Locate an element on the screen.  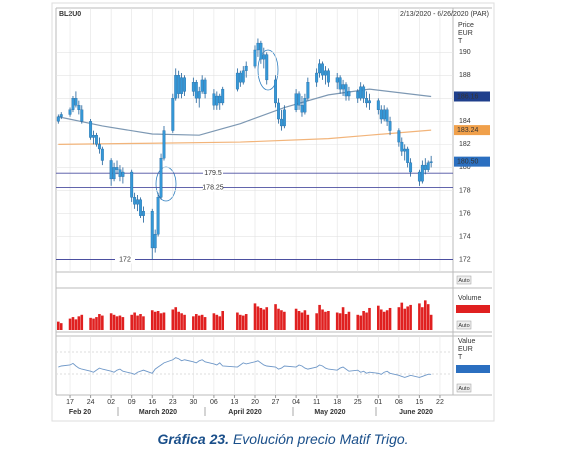
level-label-bg is located at coordinates (125, 259).